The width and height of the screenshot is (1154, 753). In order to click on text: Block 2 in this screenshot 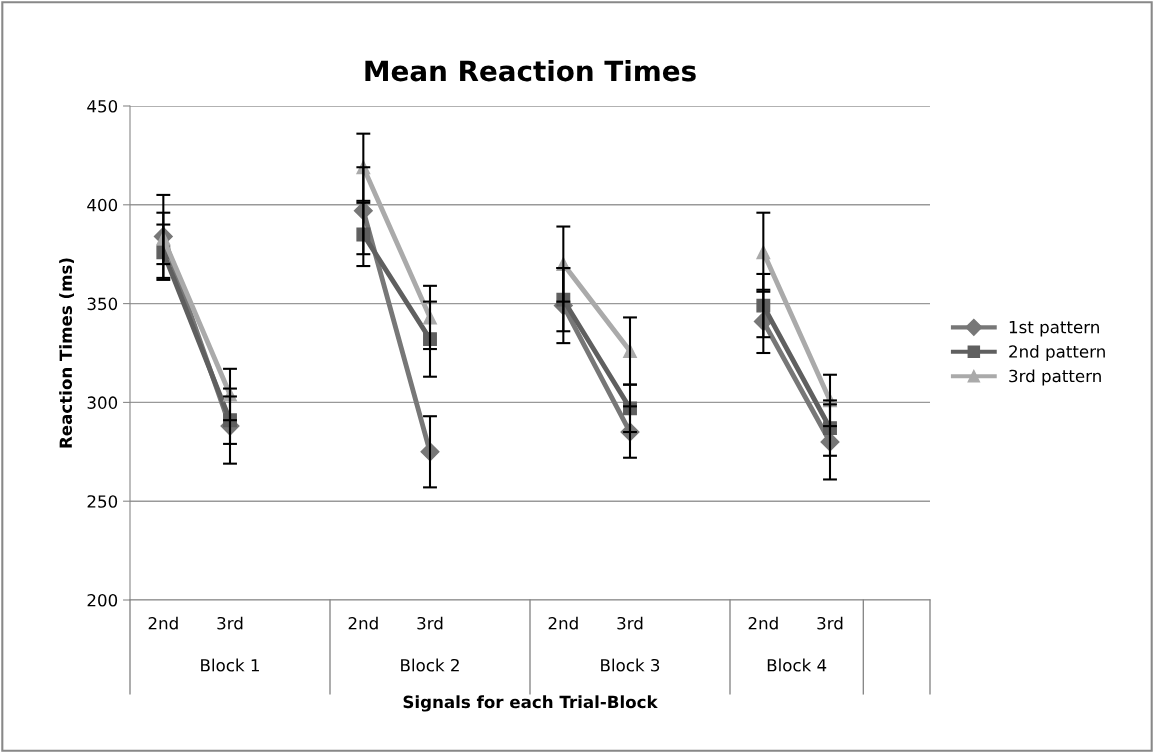, I will do `click(430, 665)`.